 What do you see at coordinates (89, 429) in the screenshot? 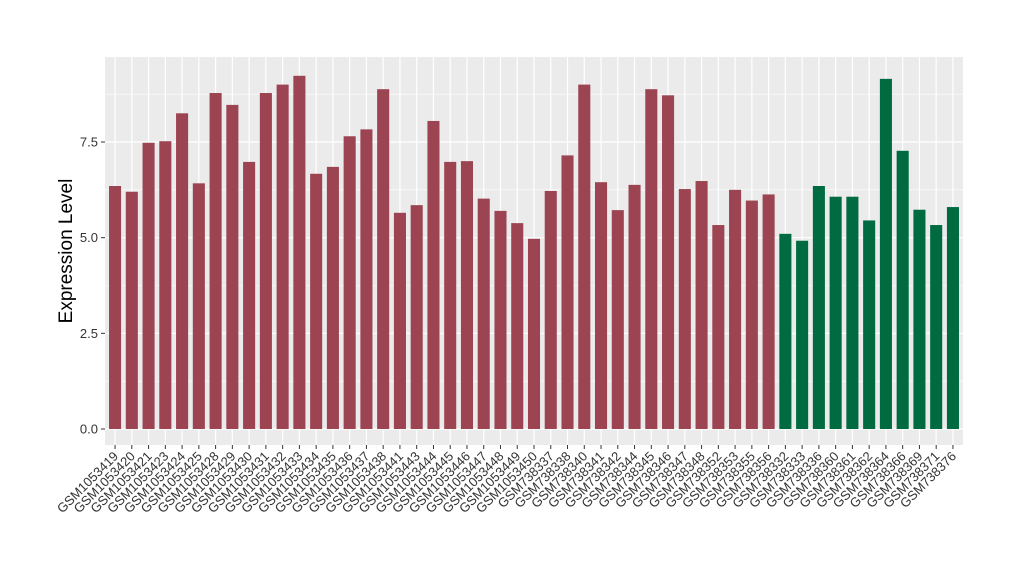
I see `y-tick-label: 0.0` at bounding box center [89, 429].